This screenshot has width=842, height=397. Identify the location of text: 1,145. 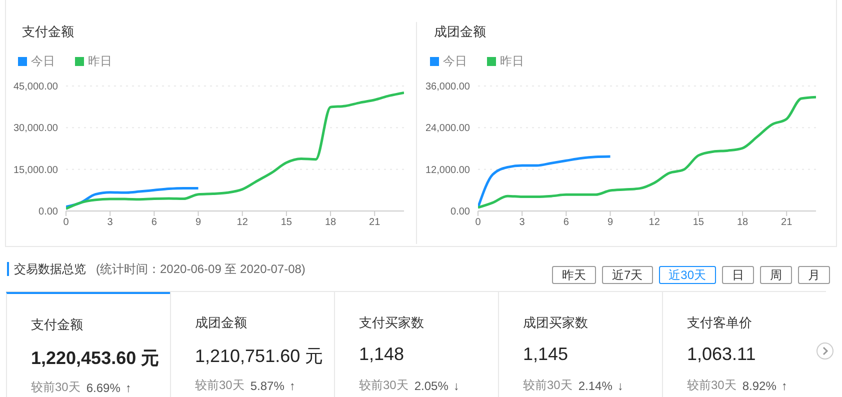
(545, 354).